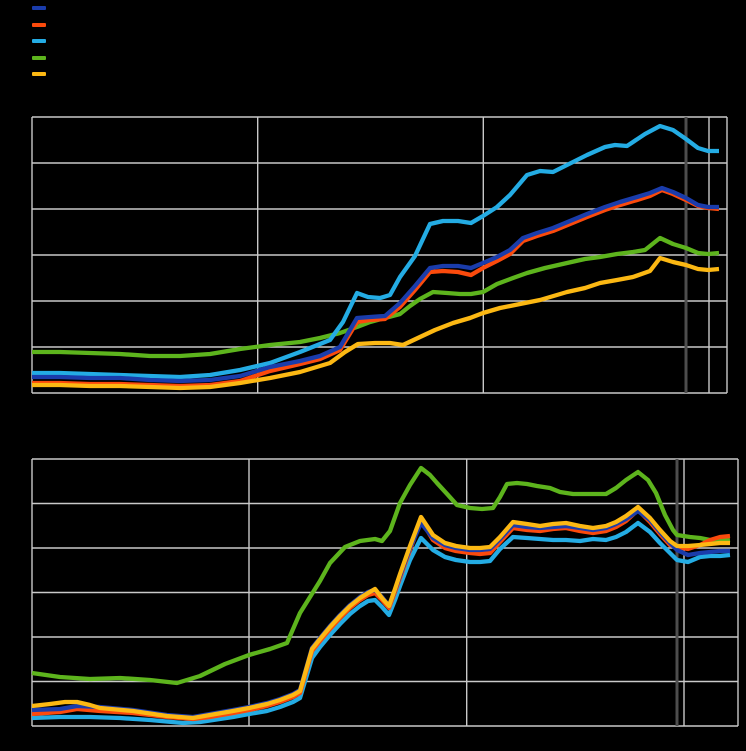  I want to click on legend-swatch-orange-red, so click(39, 24).